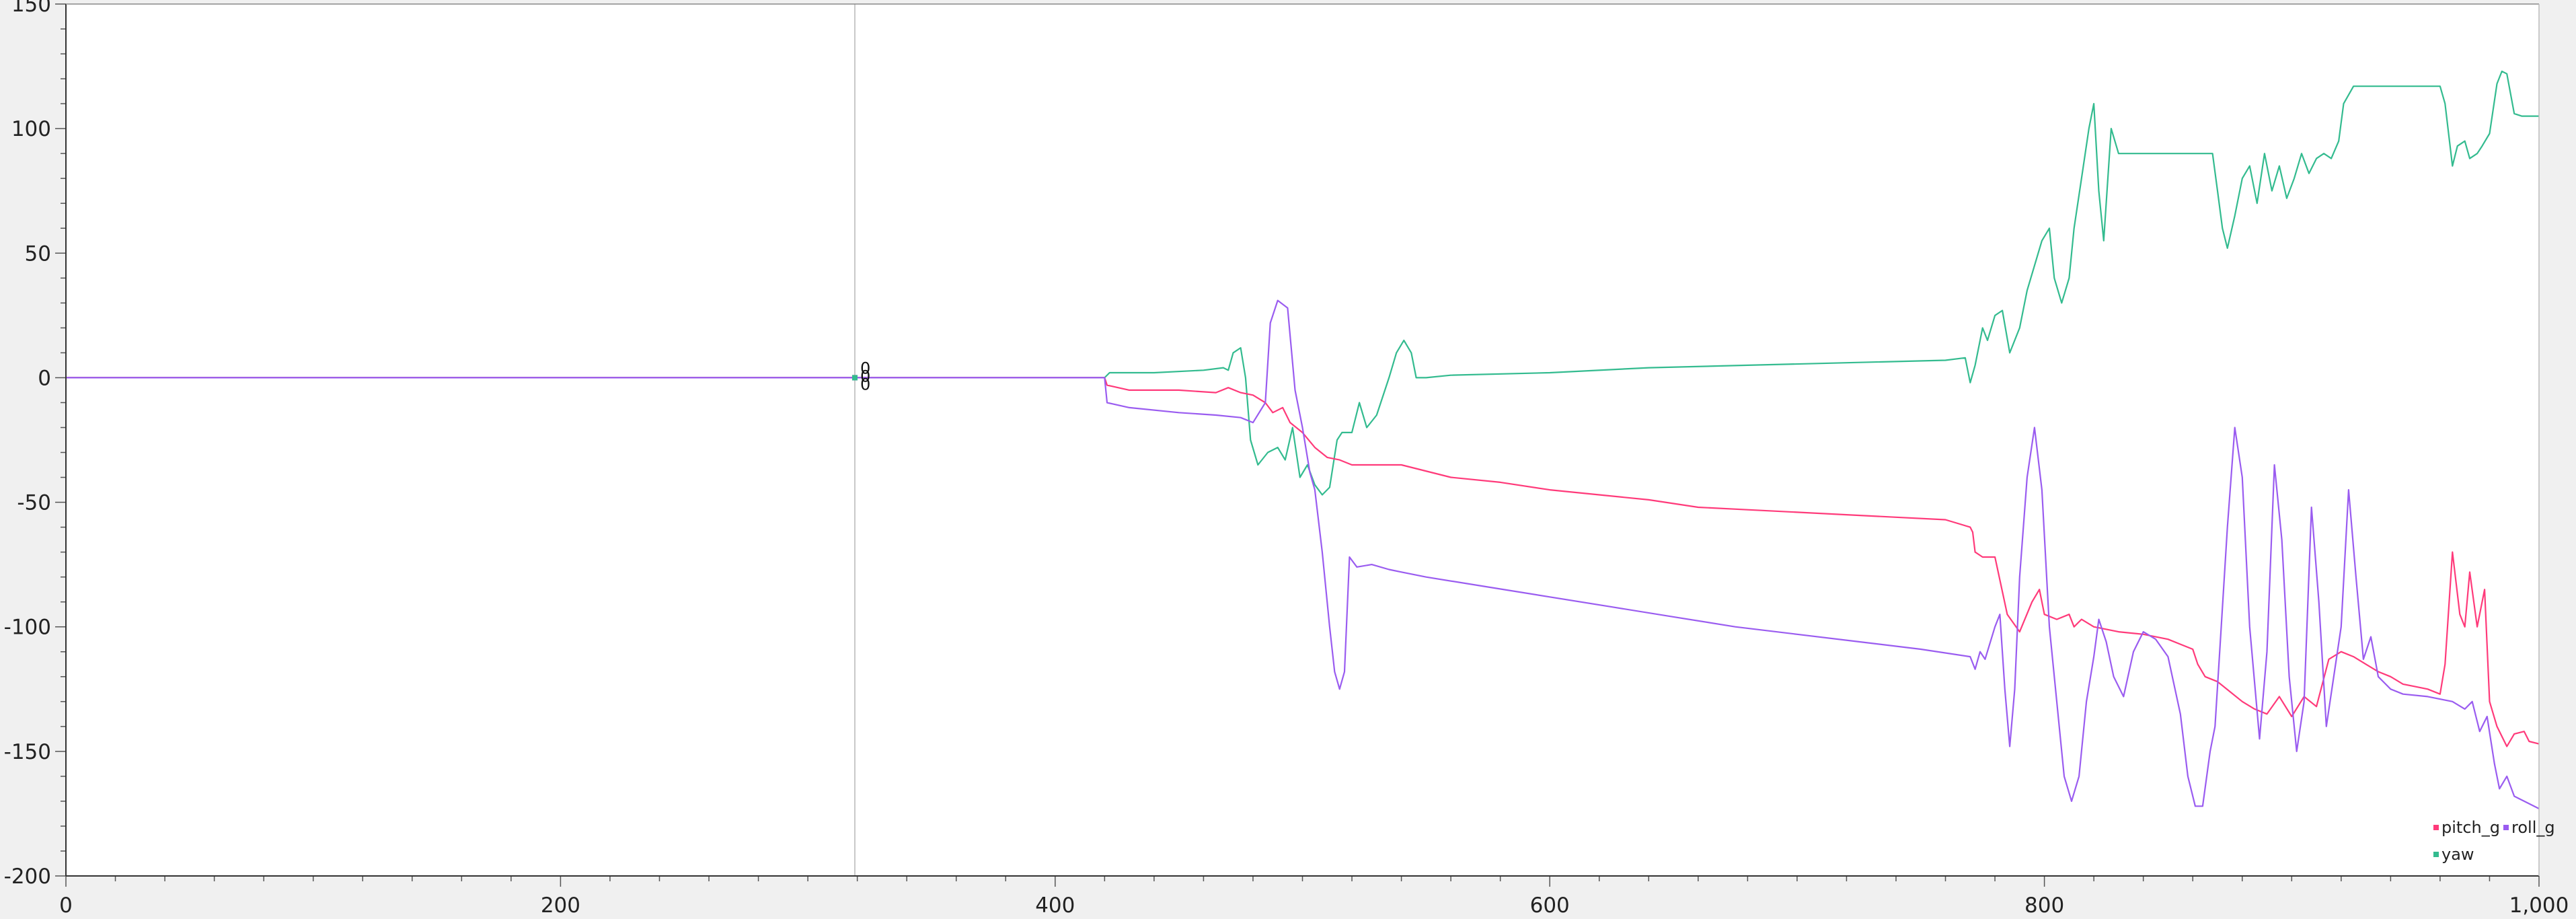 Image resolution: width=2576 pixels, height=919 pixels. Describe the element at coordinates (2436, 827) in the screenshot. I see `legend-swatch-pitch-g` at that location.